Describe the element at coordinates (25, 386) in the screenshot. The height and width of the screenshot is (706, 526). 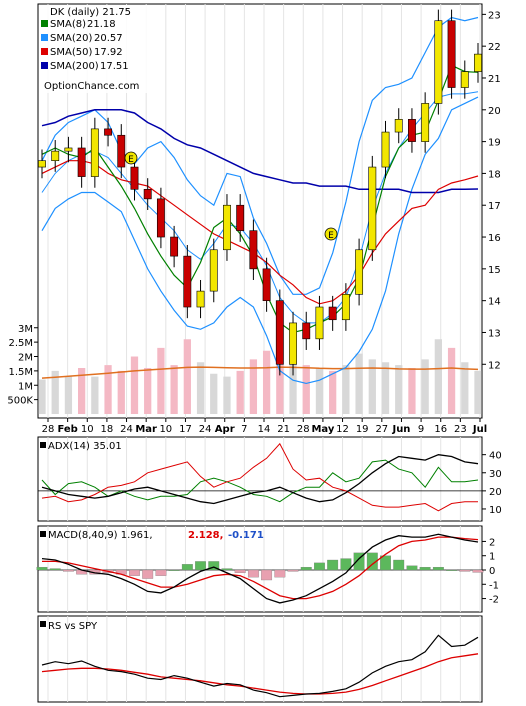
I see `volume-tick-label: 1M` at that location.